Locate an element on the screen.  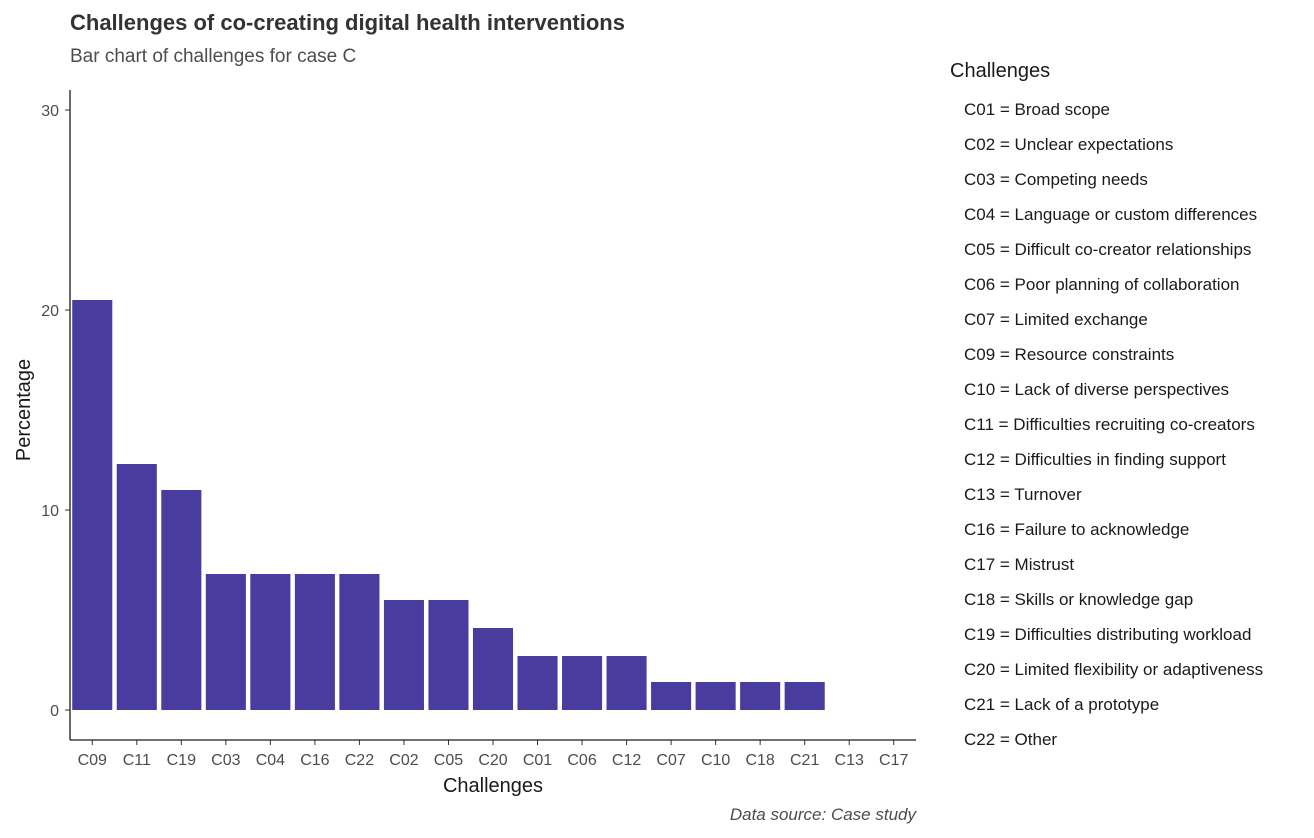
legend-entry: C22 = Other is located at coordinates (1011, 739).